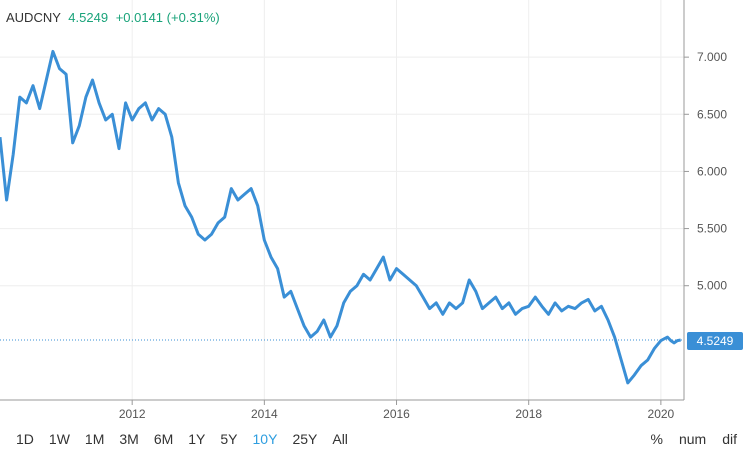 The image size is (749, 457). I want to click on range-button-1m: 1M, so click(94, 439).